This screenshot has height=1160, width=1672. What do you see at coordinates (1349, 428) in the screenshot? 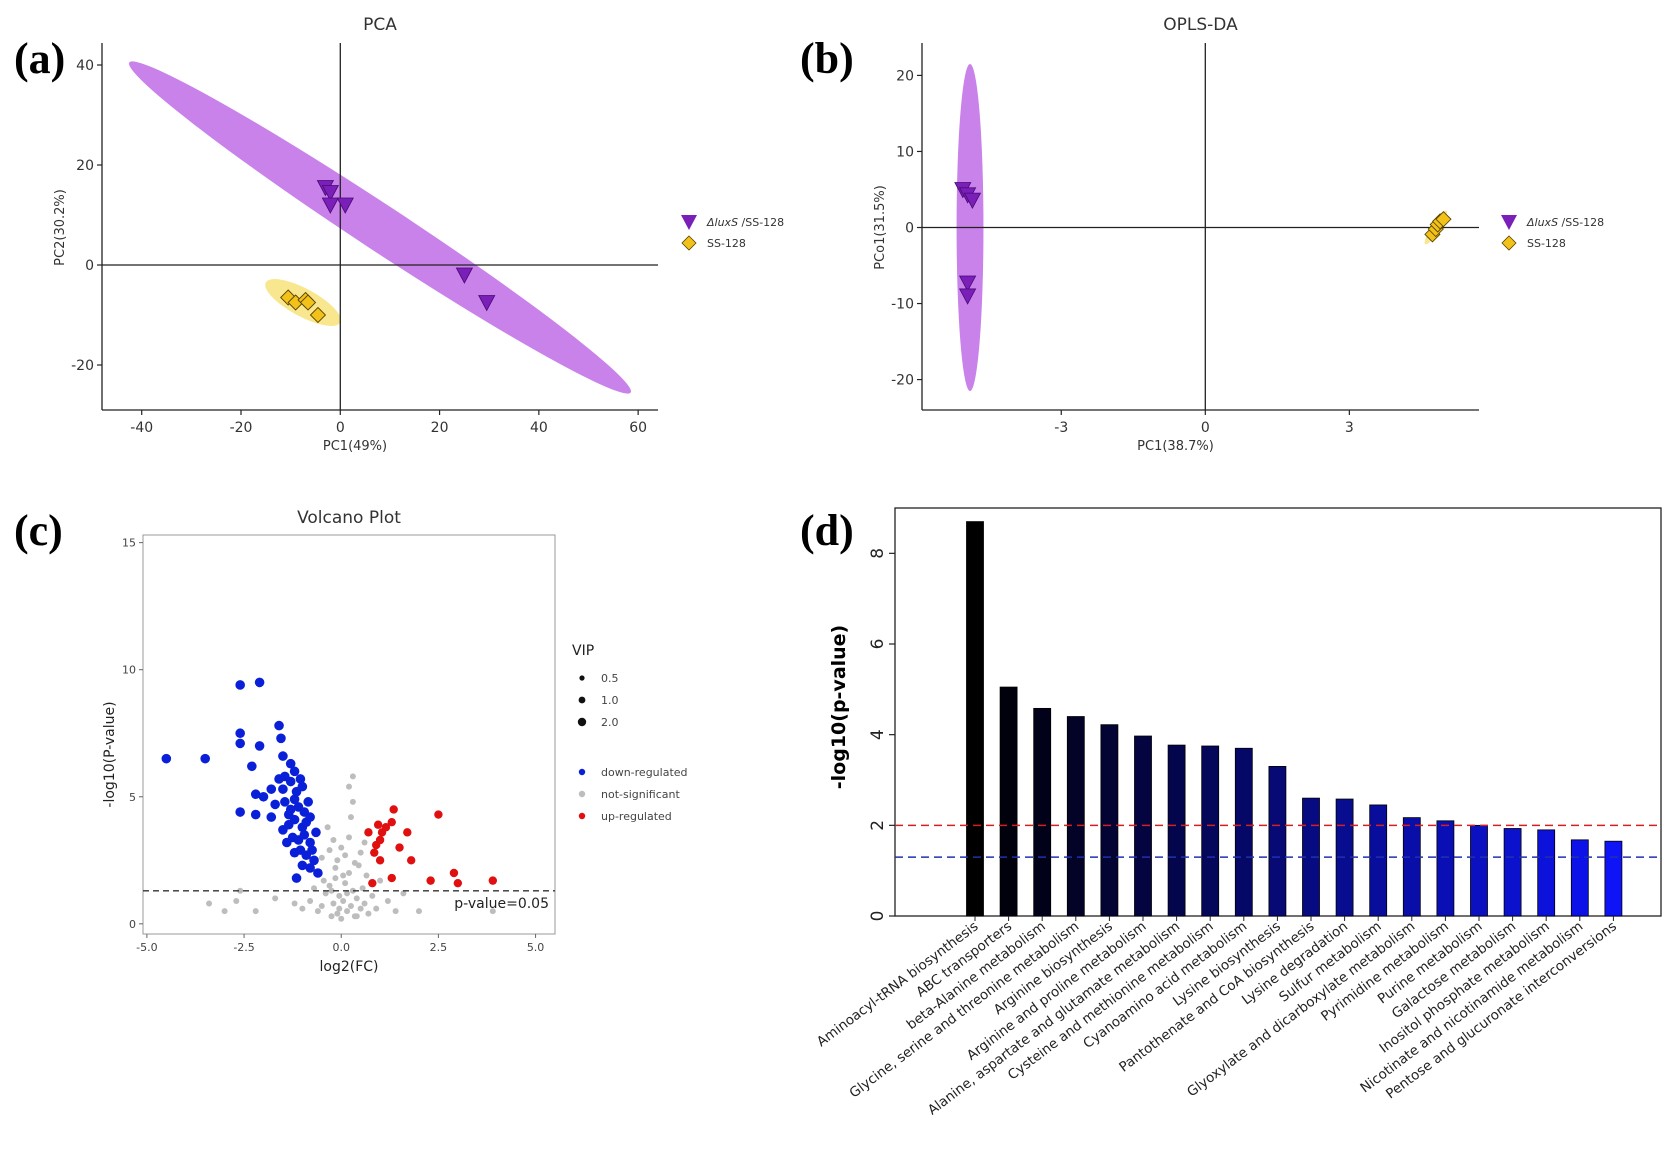
I see `x-tick-label: 3` at bounding box center [1349, 428].